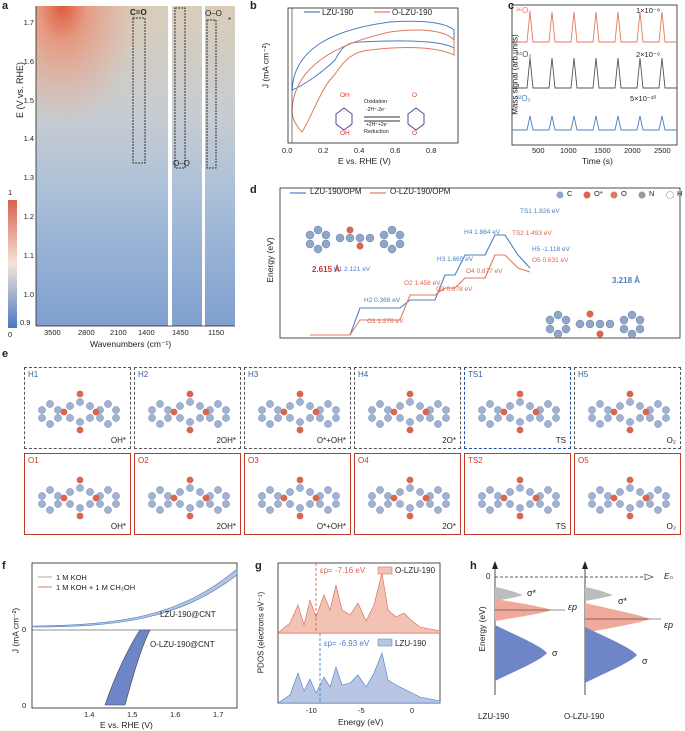 This screenshot has height=731, width=685. What do you see at coordinates (420, 191) in the screenshot?
I see `panel-d-legend-2: O-LZU-190/OPM` at bounding box center [420, 191].